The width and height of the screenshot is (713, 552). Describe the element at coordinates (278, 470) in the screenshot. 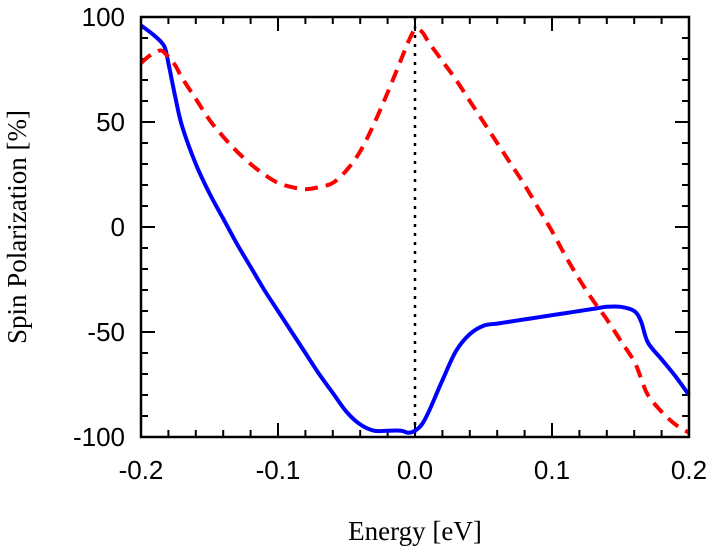

I see `x-tick-label: -0.1` at that location.